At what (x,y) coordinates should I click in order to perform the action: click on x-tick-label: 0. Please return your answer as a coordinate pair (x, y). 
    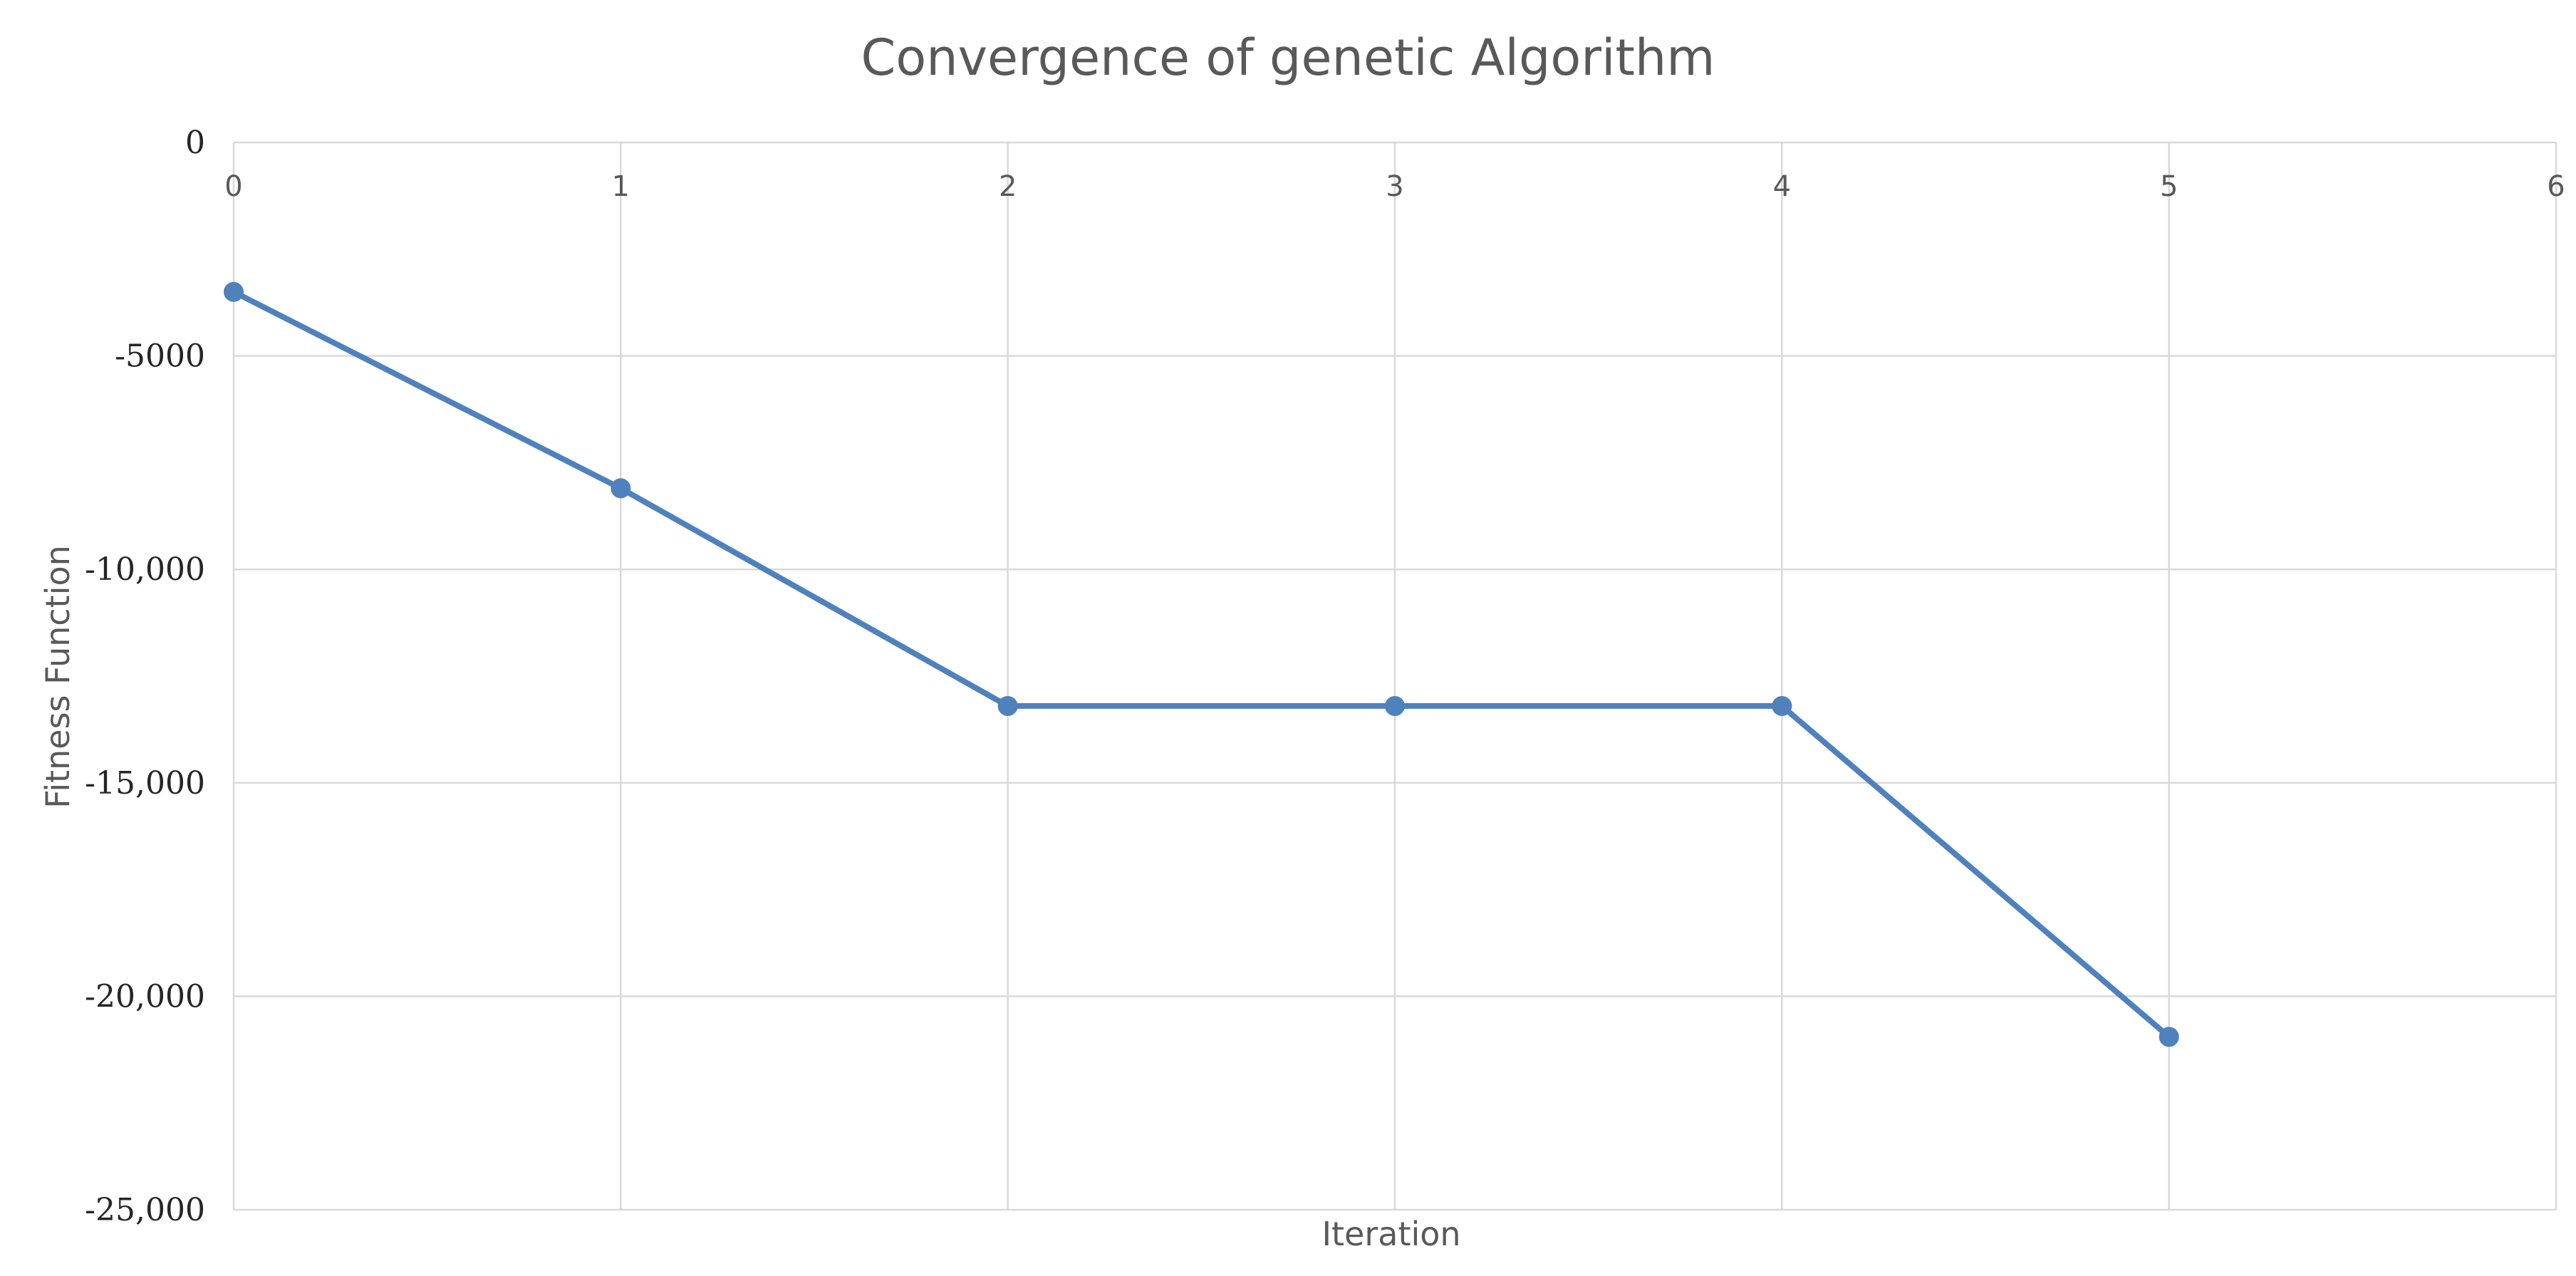
    Looking at the image, I should click on (233, 186).